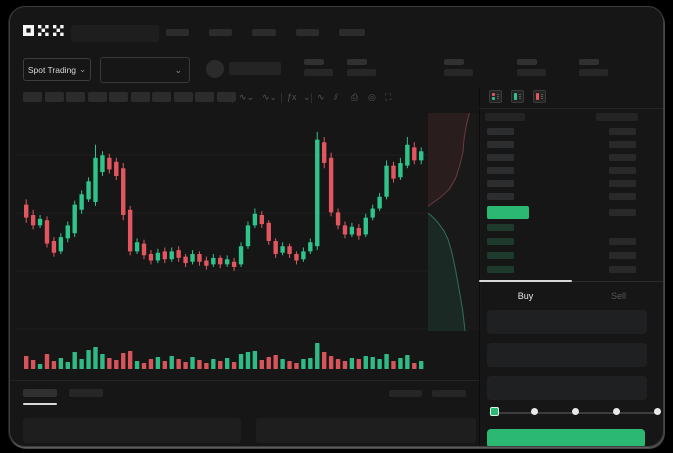  Describe the element at coordinates (307, 97) in the screenshot. I see `indicators-chevron-icon: ⌄` at that location.